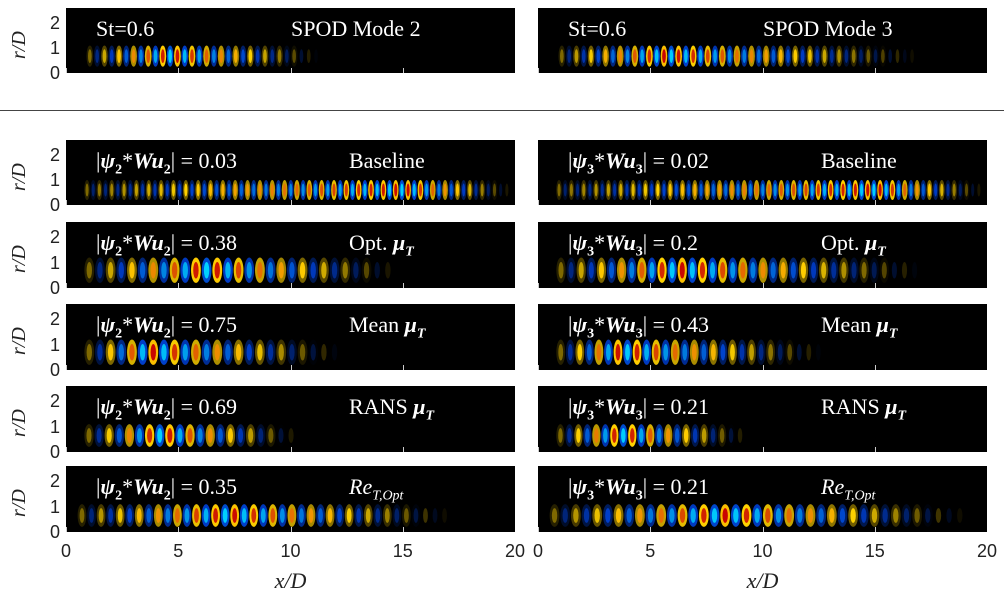 This screenshot has width=1004, height=600. I want to click on plot-panel-left-2: |ψ2*Wu2| = 0.38 Opt. μT, so click(290, 255).